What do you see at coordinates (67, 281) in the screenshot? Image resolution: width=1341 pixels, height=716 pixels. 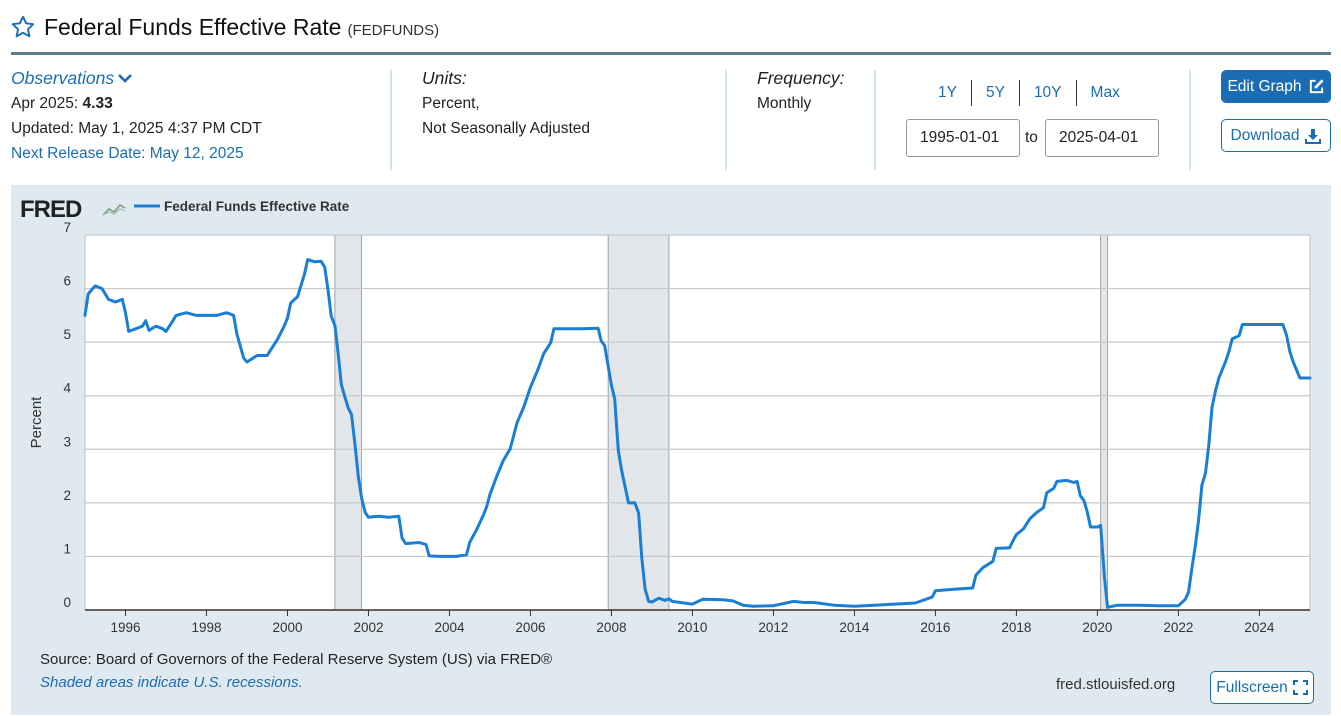 I see `y-tick-label: 6` at bounding box center [67, 281].